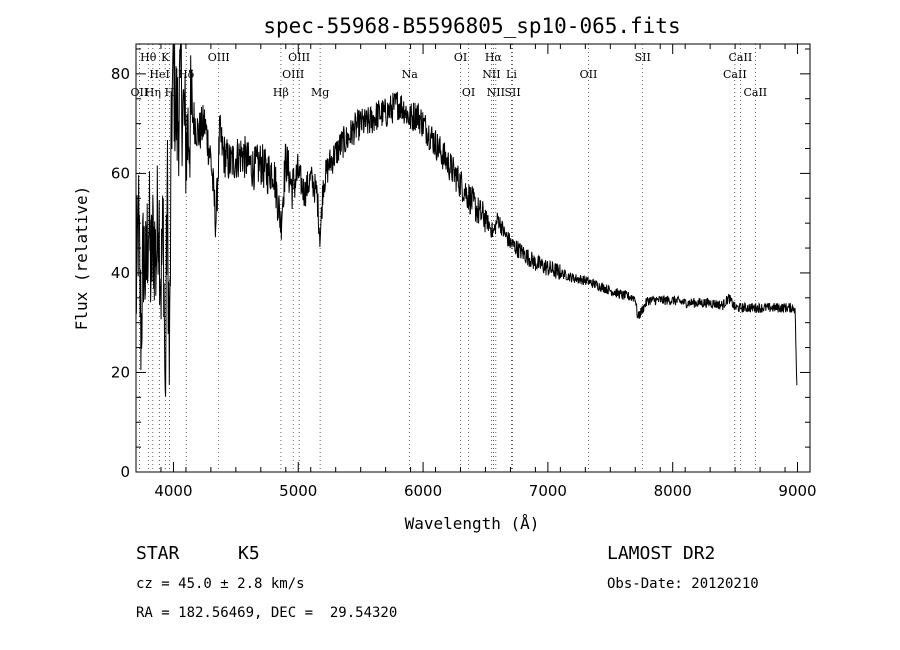  I want to click on spectral-line-label: K, so click(165, 57).